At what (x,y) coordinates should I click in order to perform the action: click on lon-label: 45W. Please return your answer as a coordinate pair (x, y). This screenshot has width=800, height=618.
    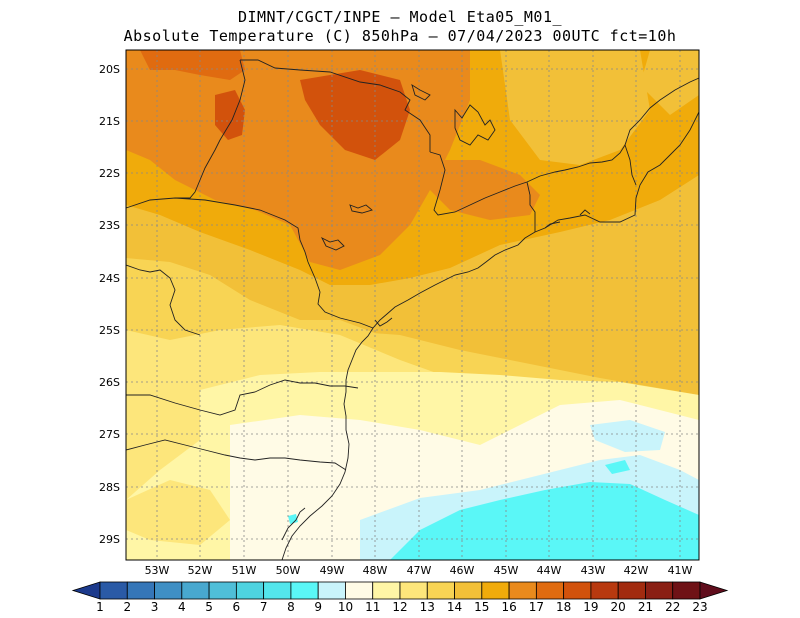
    Looking at the image, I should click on (506, 570).